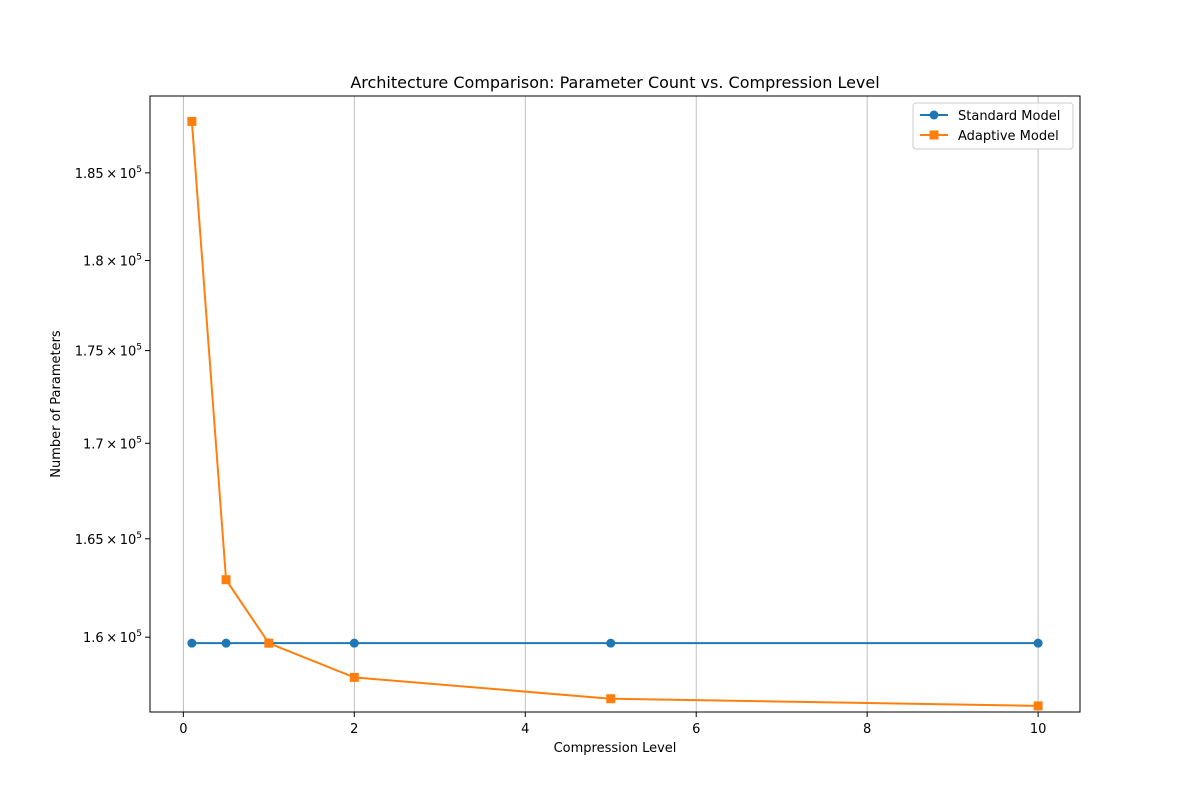  Describe the element at coordinates (612, 724) in the screenshot. I see `x-axis: 0 2 4 6 8 10` at that location.